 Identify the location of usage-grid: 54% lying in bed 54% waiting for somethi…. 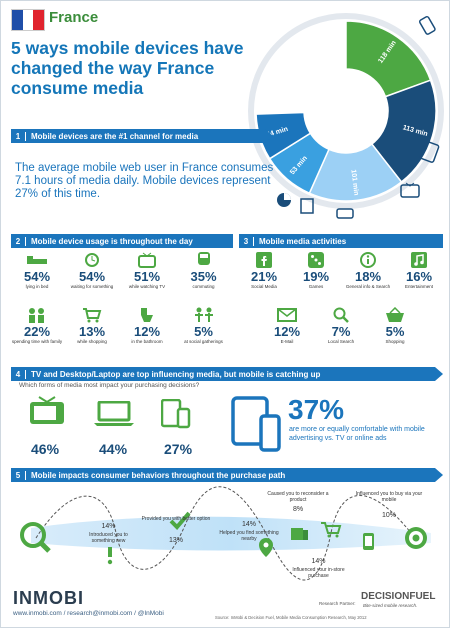
(122, 307).